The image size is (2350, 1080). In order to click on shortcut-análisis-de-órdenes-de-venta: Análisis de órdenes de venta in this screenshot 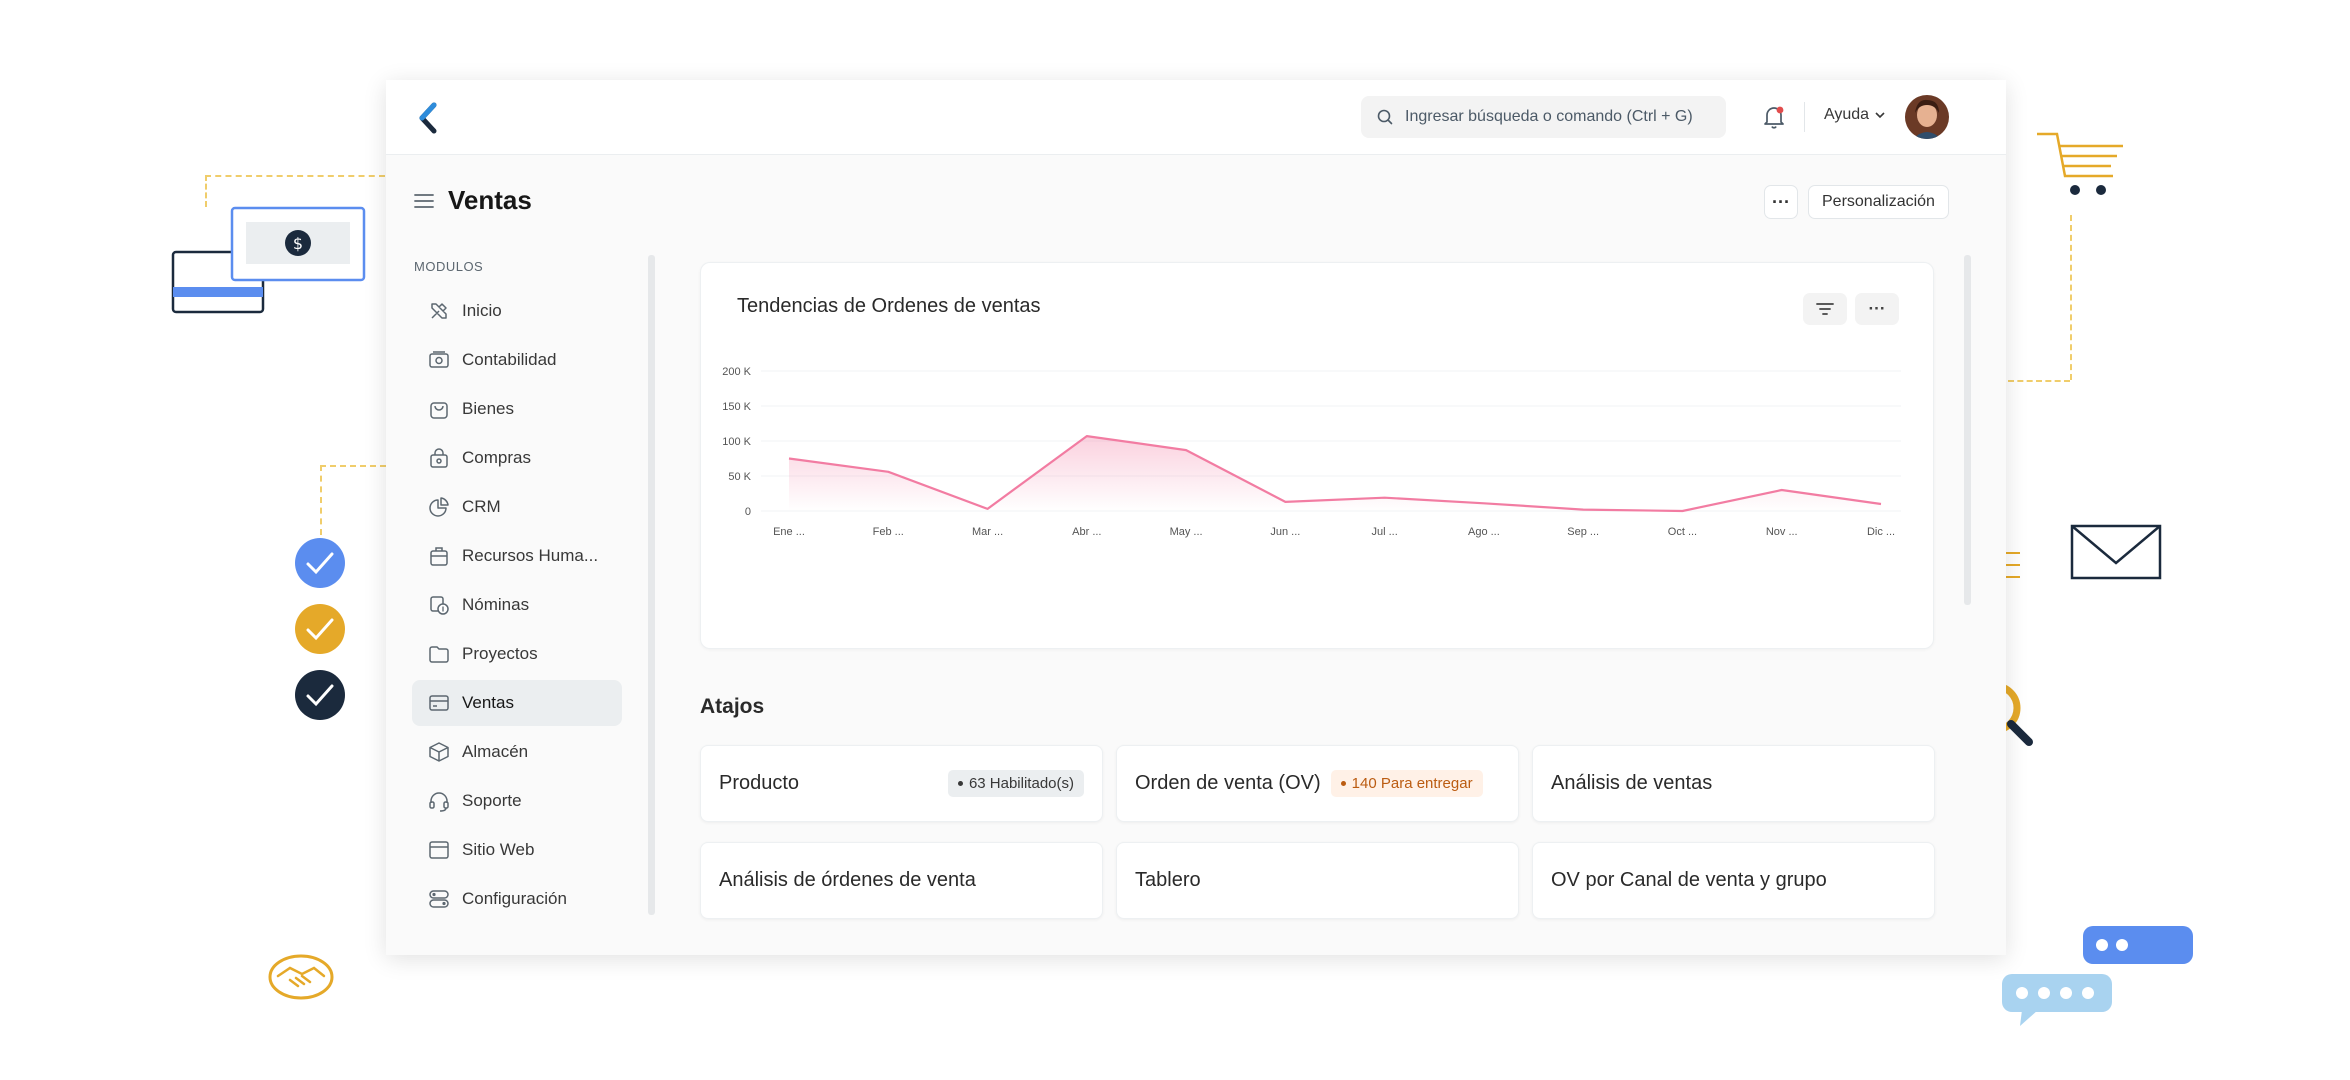, I will do `click(901, 880)`.